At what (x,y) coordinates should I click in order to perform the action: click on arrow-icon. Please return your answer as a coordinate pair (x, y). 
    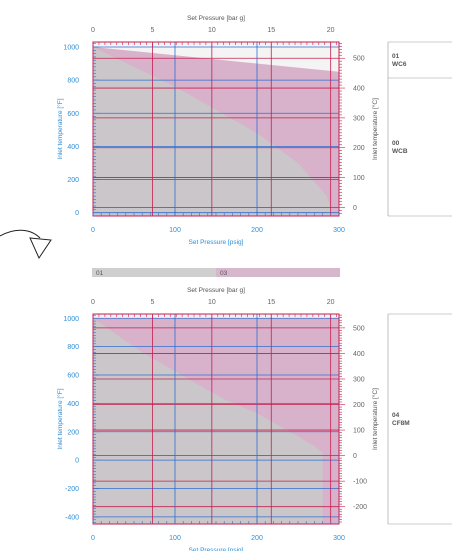
    Looking at the image, I should click on (26, 244).